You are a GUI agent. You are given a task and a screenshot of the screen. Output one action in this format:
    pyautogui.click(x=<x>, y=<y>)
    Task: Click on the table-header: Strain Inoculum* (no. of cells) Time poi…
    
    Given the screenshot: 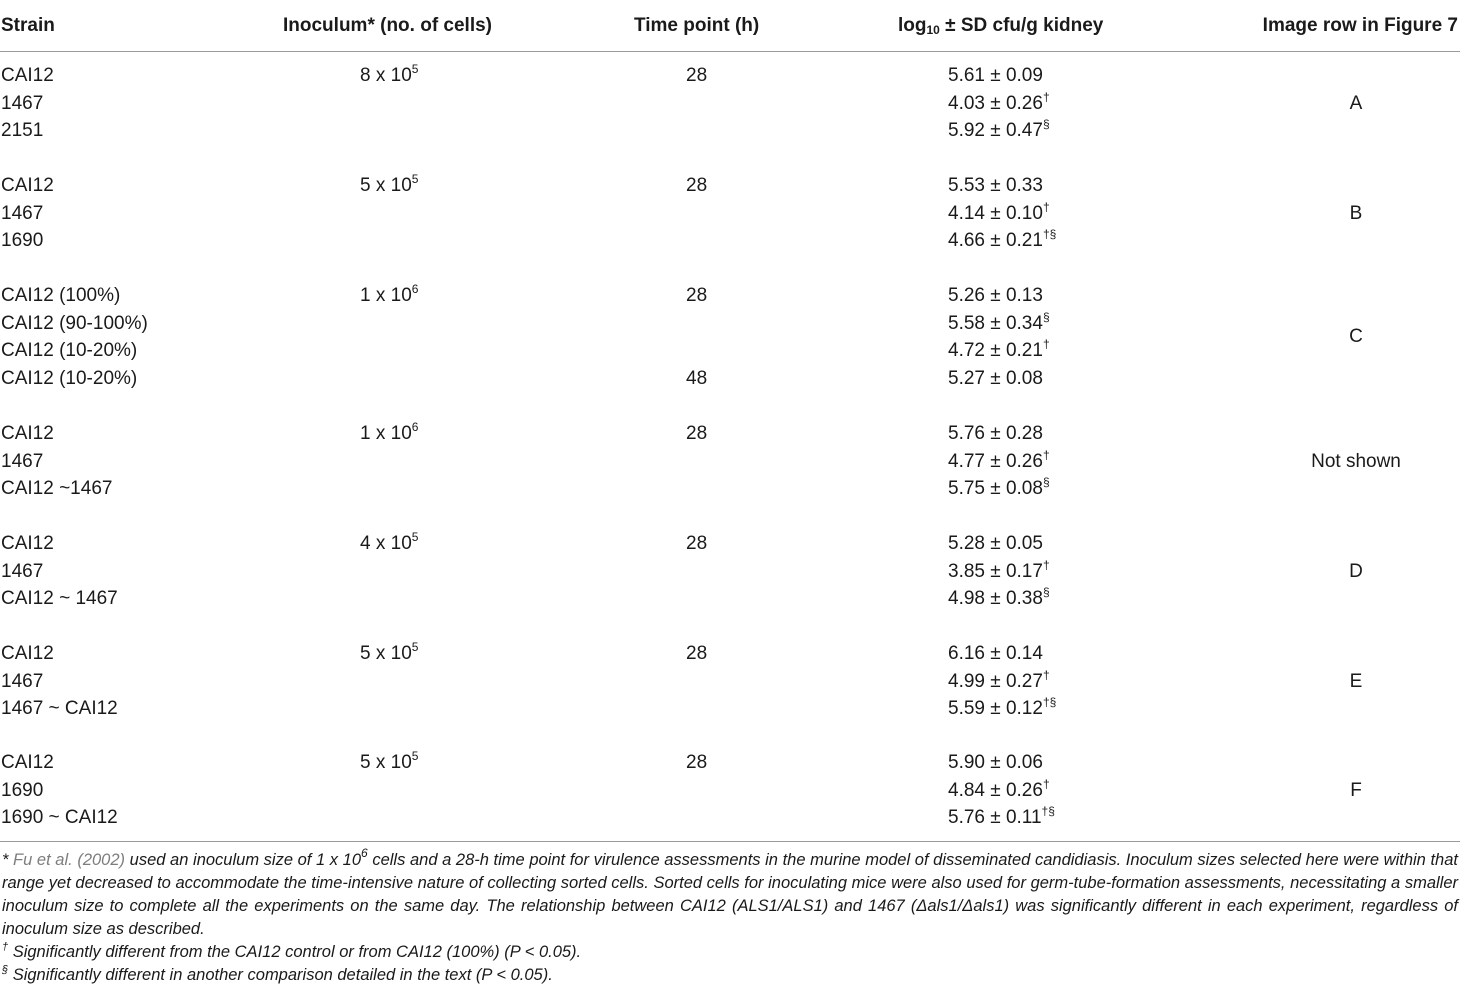 What is the action you would take?
    pyautogui.click(x=730, y=26)
    